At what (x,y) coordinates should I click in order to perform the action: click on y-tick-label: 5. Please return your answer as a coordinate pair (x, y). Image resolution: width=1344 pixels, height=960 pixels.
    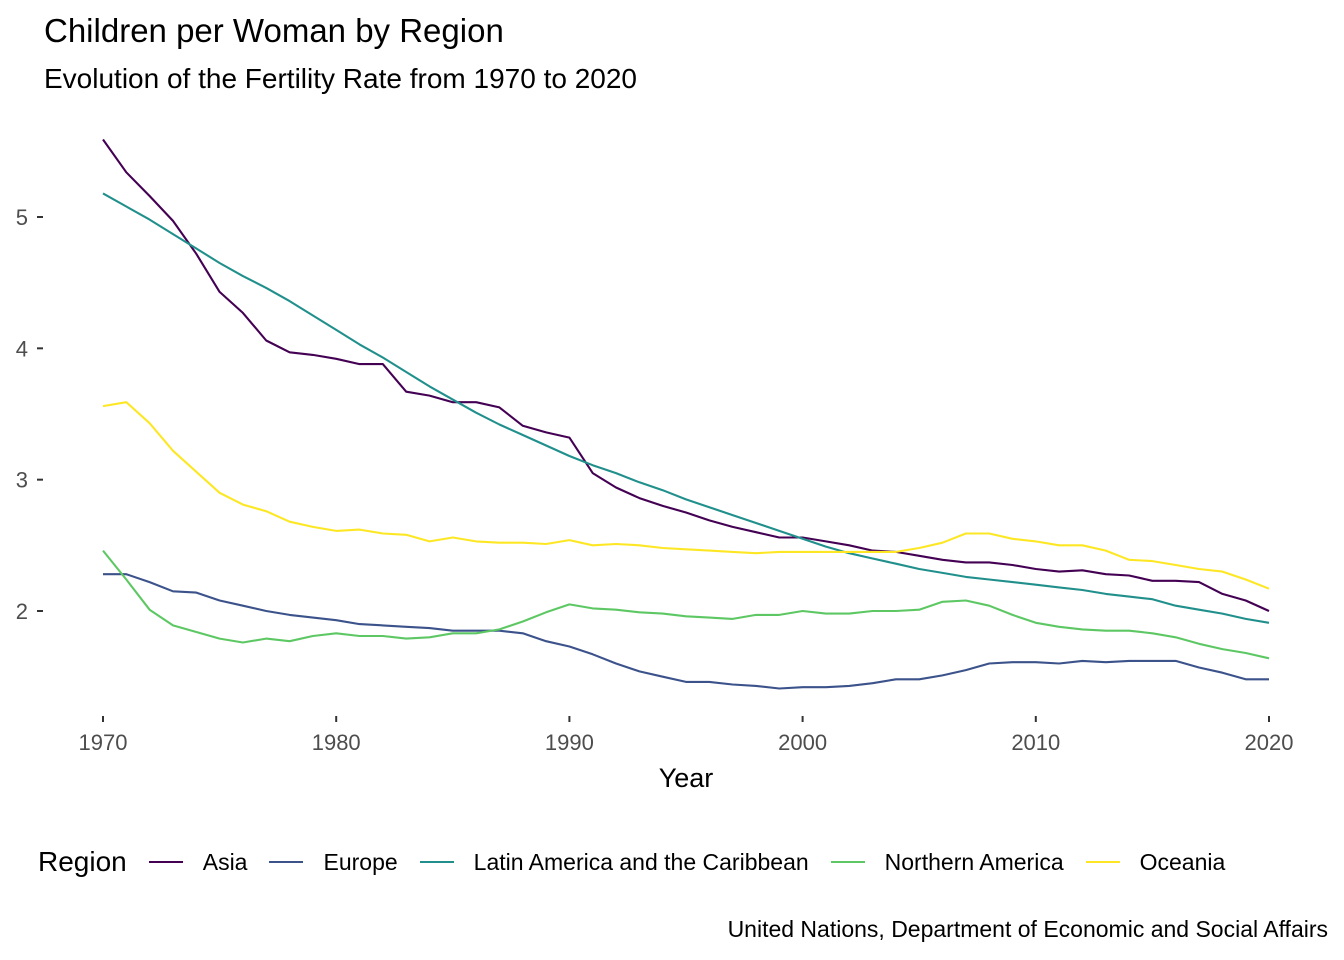
    Looking at the image, I should click on (22, 217).